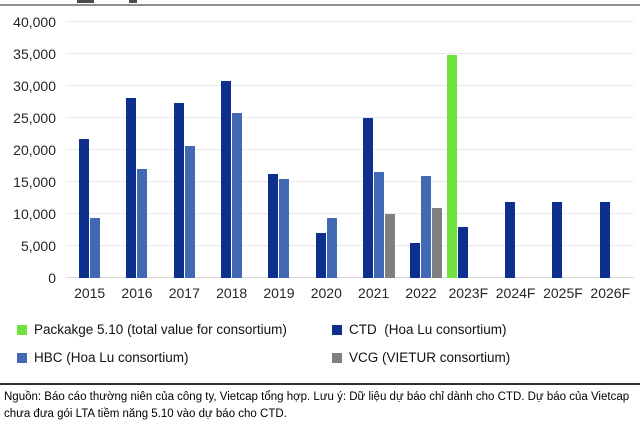  I want to click on legend-item: HBC (Hoa Lu consortium), so click(174, 357).